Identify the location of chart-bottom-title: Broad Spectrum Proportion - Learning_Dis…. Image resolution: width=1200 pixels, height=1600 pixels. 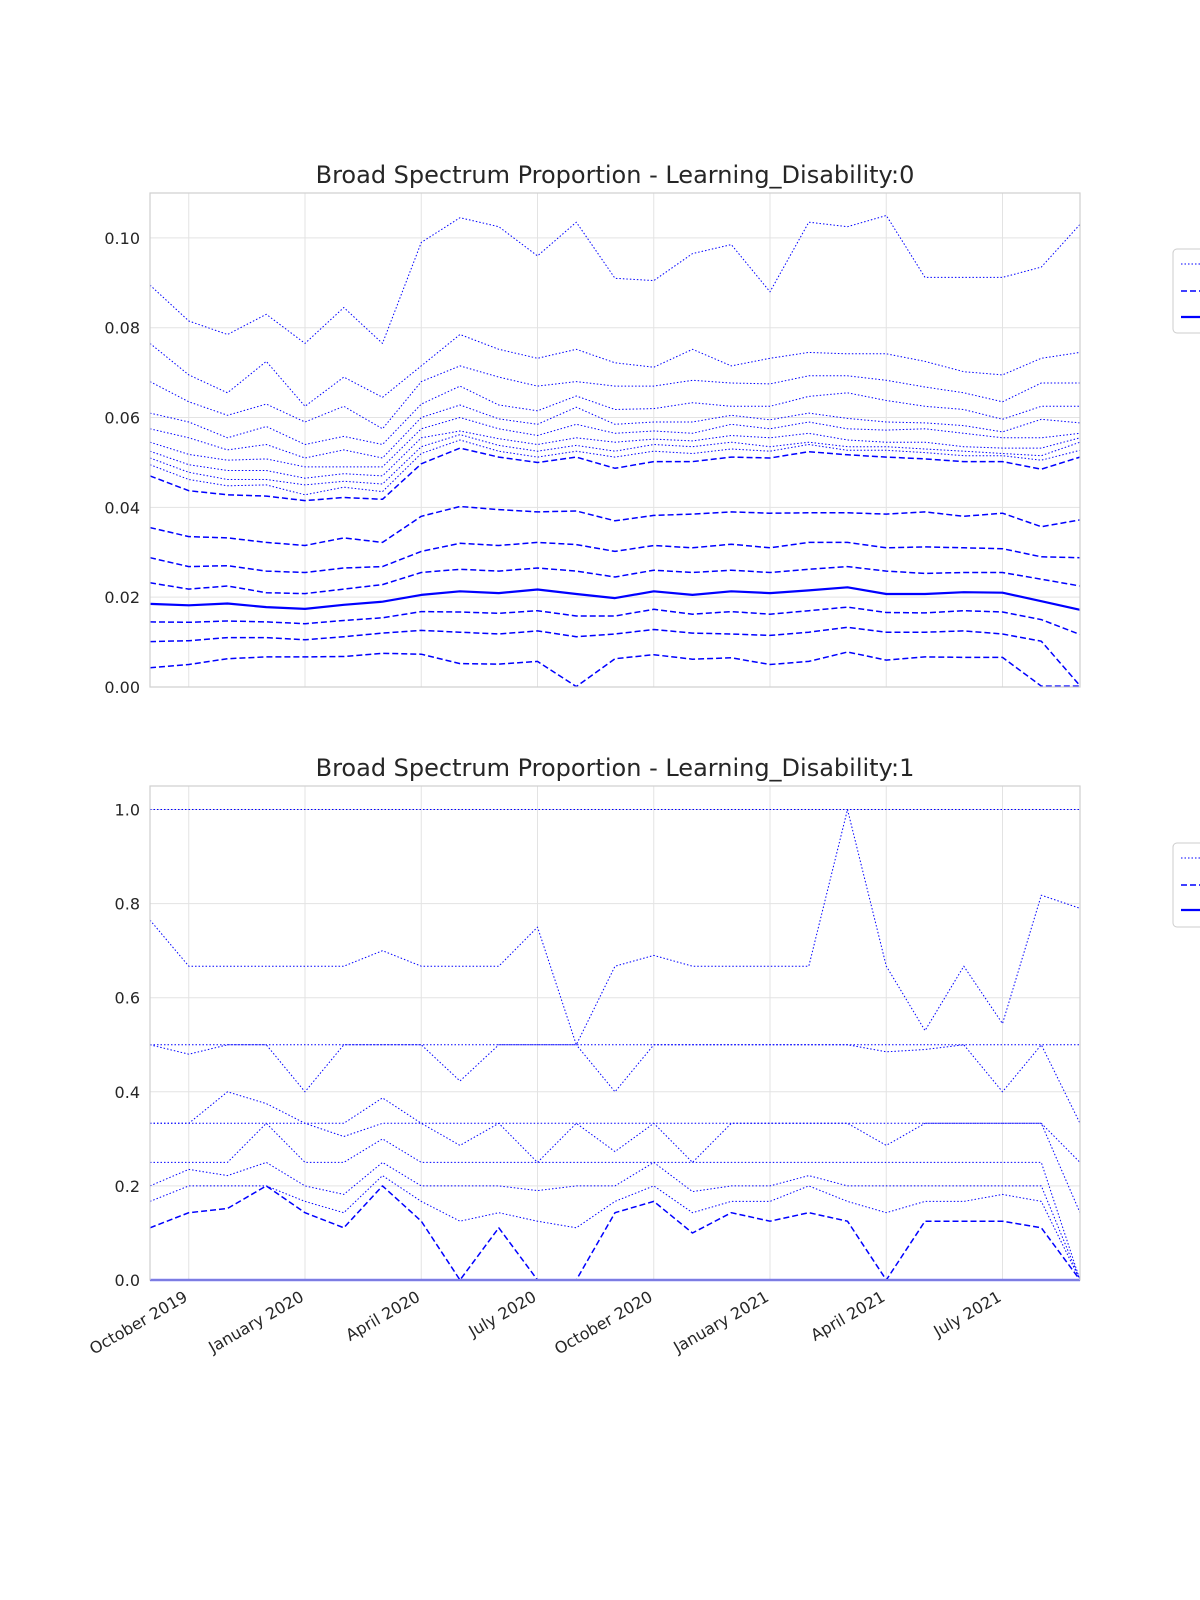
(615, 768).